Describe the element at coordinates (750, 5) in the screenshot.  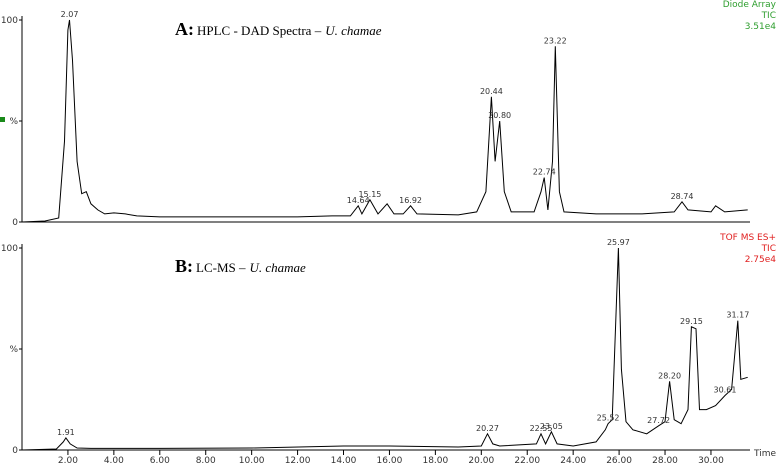
I see `detector-label: Diode Array` at that location.